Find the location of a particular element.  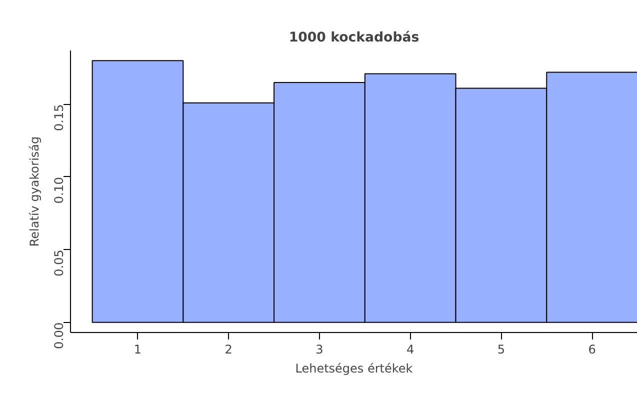

y-tick-label: 0.00 is located at coordinates (59, 336).